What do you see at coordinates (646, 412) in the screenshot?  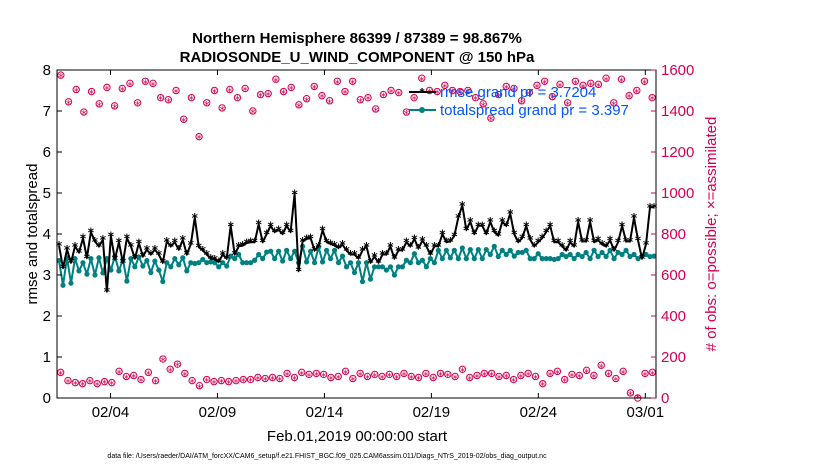 I see `x-tick-label: 03/01` at bounding box center [646, 412].